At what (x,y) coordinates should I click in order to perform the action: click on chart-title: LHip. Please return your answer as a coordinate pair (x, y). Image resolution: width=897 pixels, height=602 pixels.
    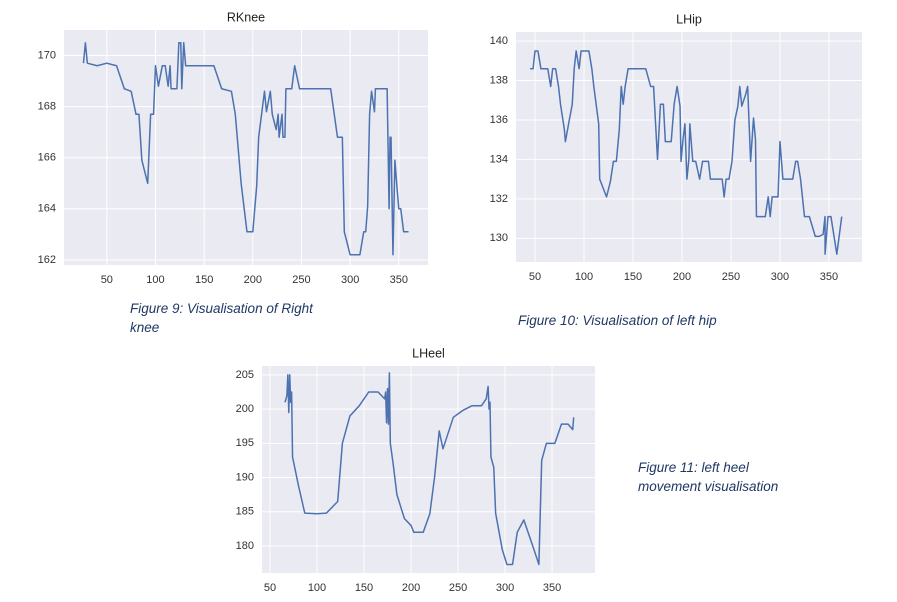
    Looking at the image, I should click on (689, 19).